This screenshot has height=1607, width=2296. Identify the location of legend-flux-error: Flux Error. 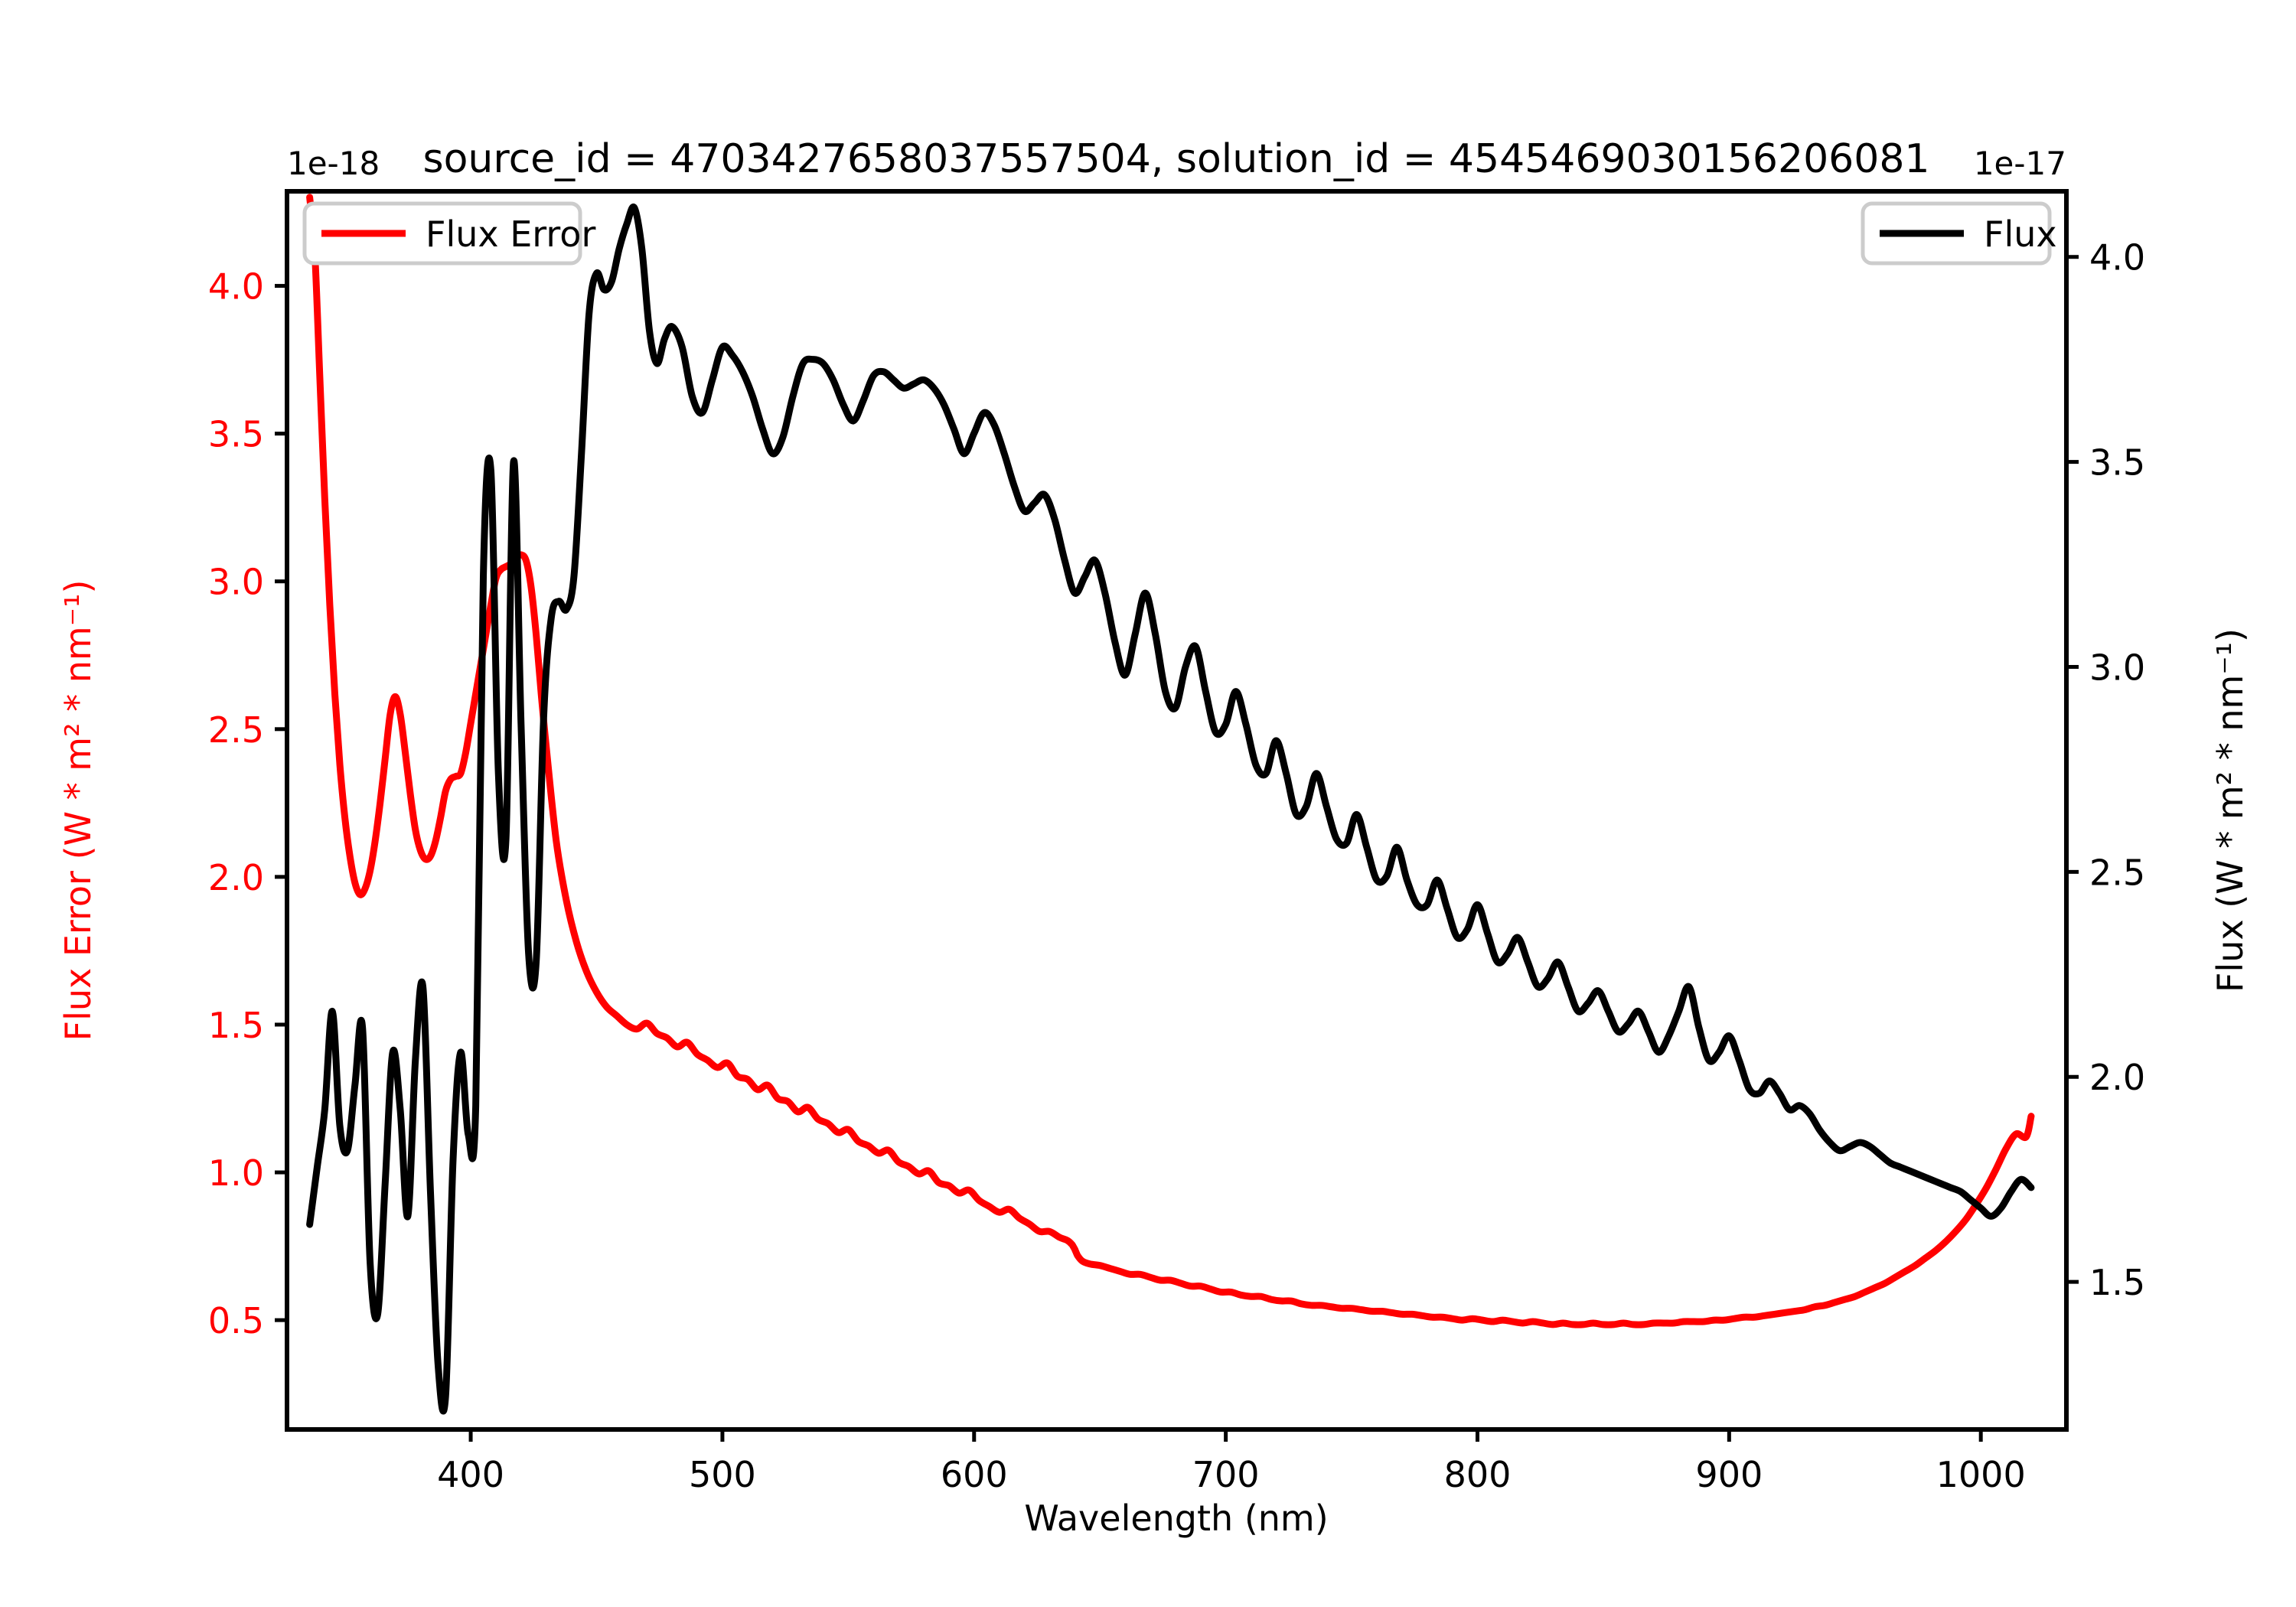
(448, 234).